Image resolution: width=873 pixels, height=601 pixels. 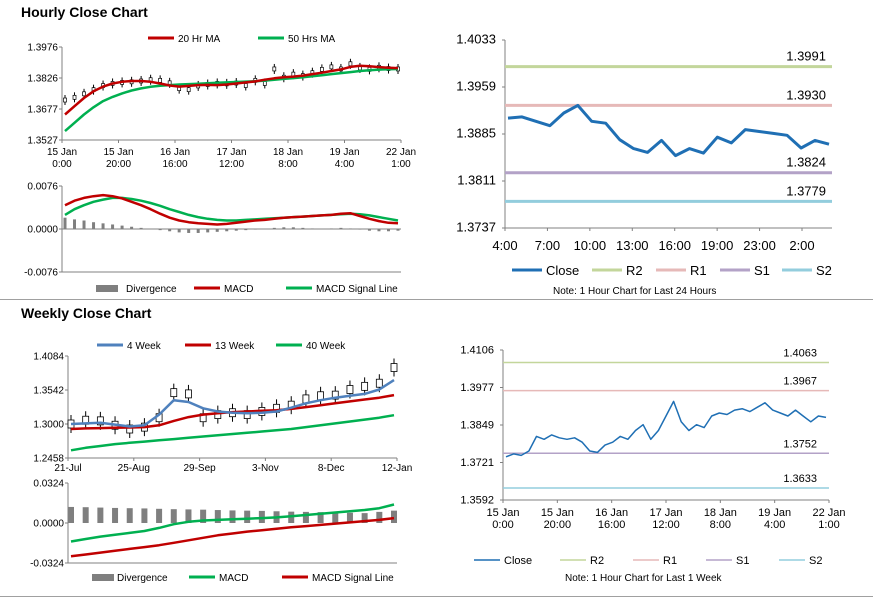 I want to click on hourly-levels-r2-label: 1.3991, so click(x=806, y=56).